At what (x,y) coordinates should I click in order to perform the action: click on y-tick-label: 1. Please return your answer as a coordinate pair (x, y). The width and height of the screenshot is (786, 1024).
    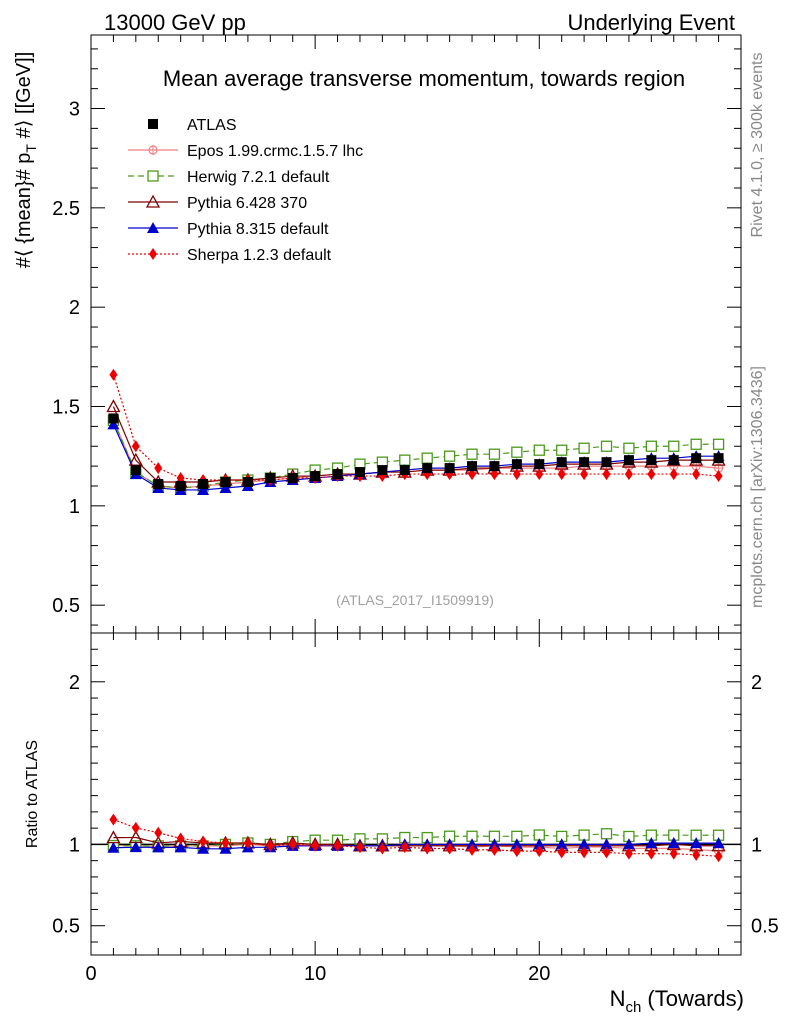
    Looking at the image, I should click on (74, 507).